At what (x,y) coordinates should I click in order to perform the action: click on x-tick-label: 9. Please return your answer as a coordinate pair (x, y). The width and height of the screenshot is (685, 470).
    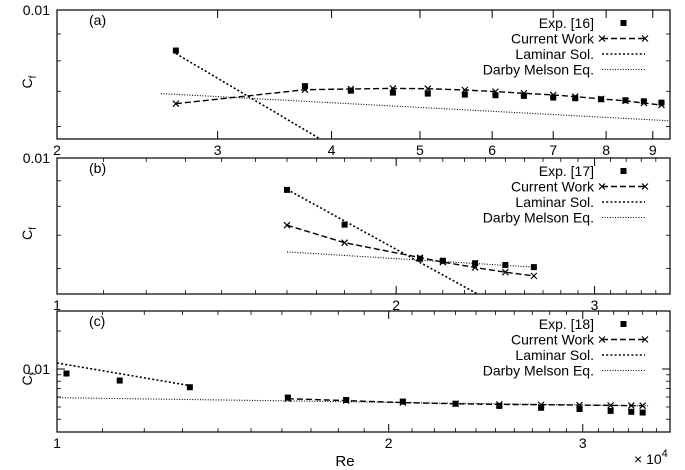
    Looking at the image, I should click on (653, 150).